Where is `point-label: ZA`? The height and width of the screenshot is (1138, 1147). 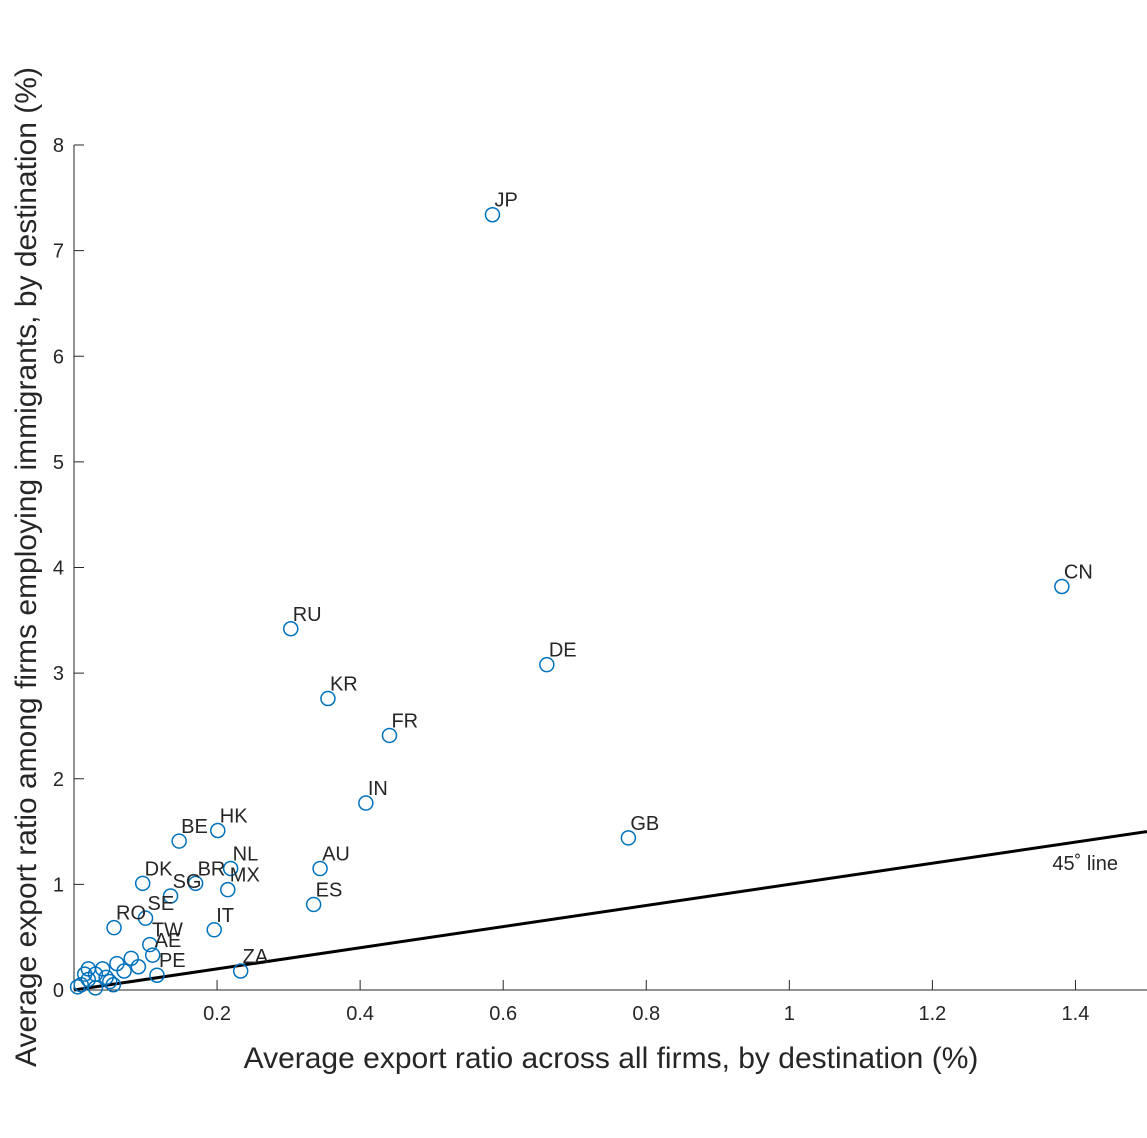
point-label: ZA is located at coordinates (256, 957).